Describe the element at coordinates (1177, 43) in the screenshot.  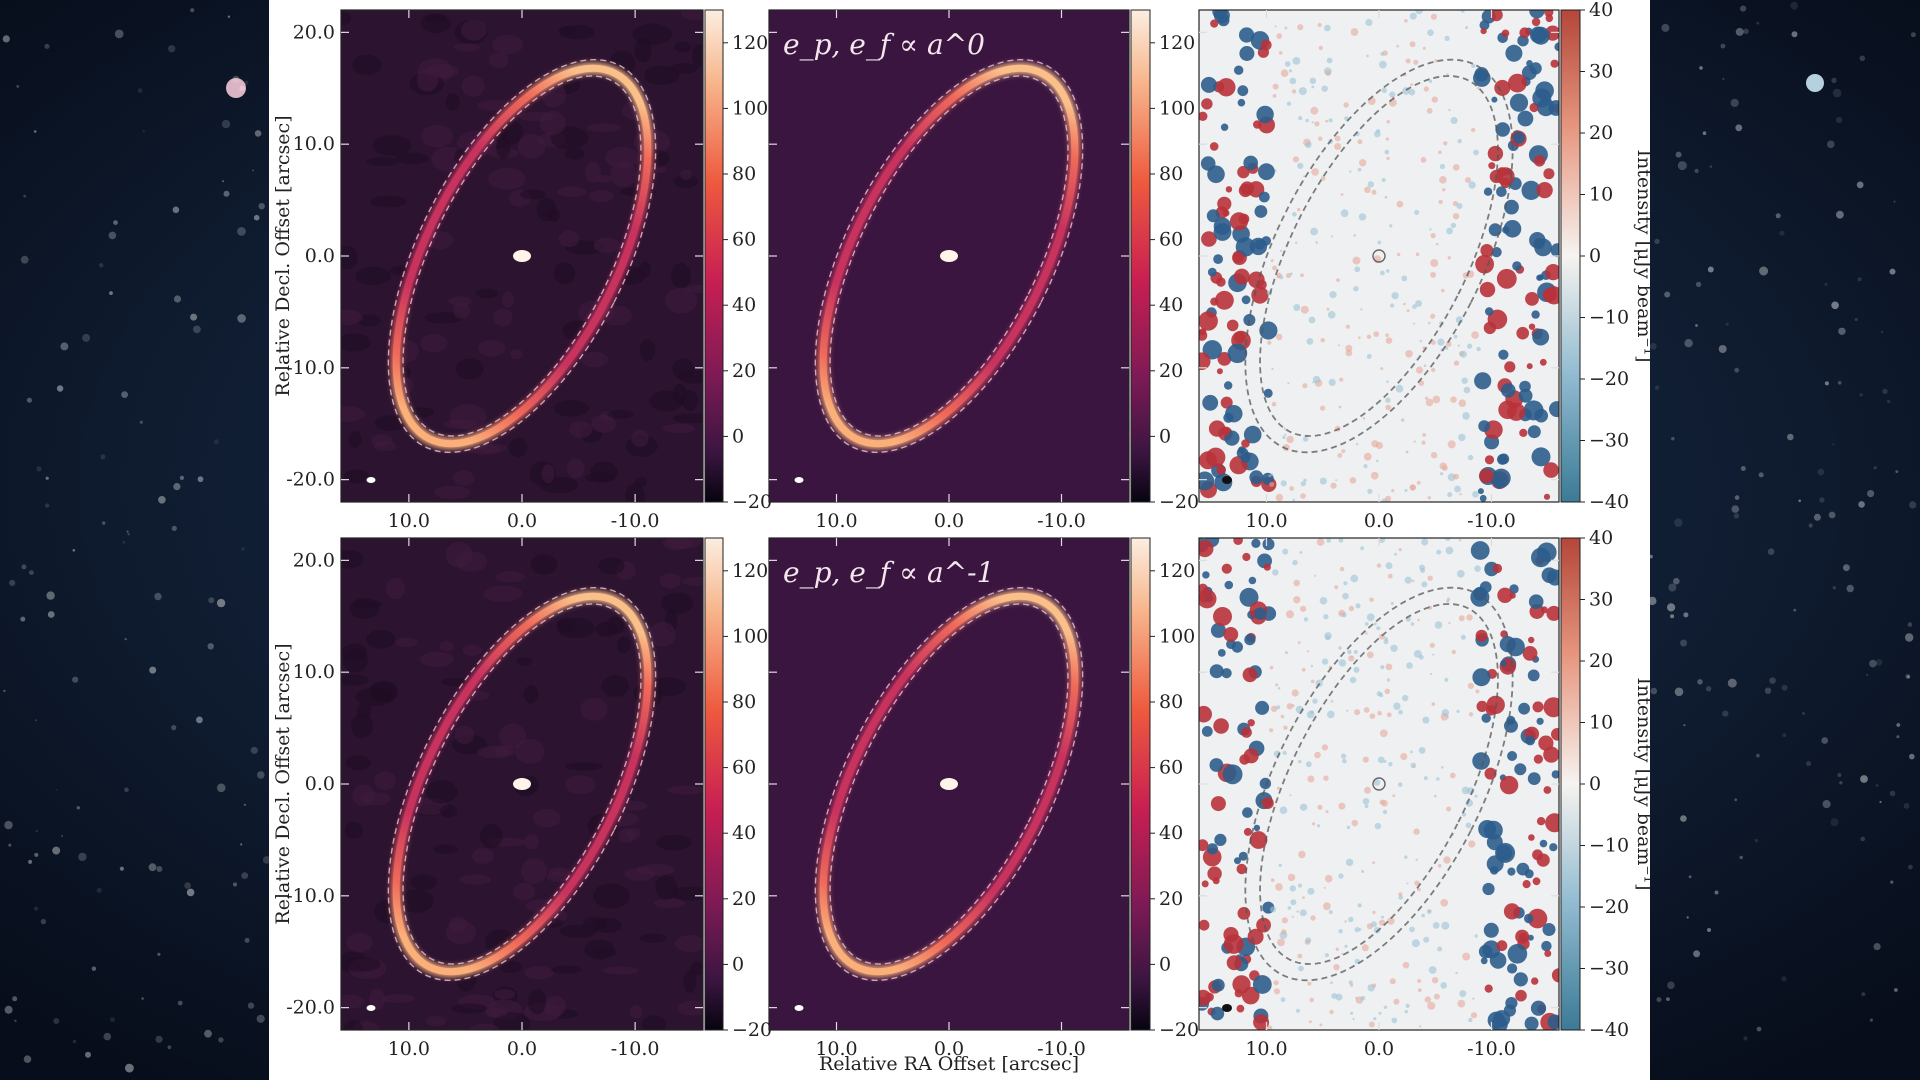
I see `colorbar-tick-label: 120` at that location.